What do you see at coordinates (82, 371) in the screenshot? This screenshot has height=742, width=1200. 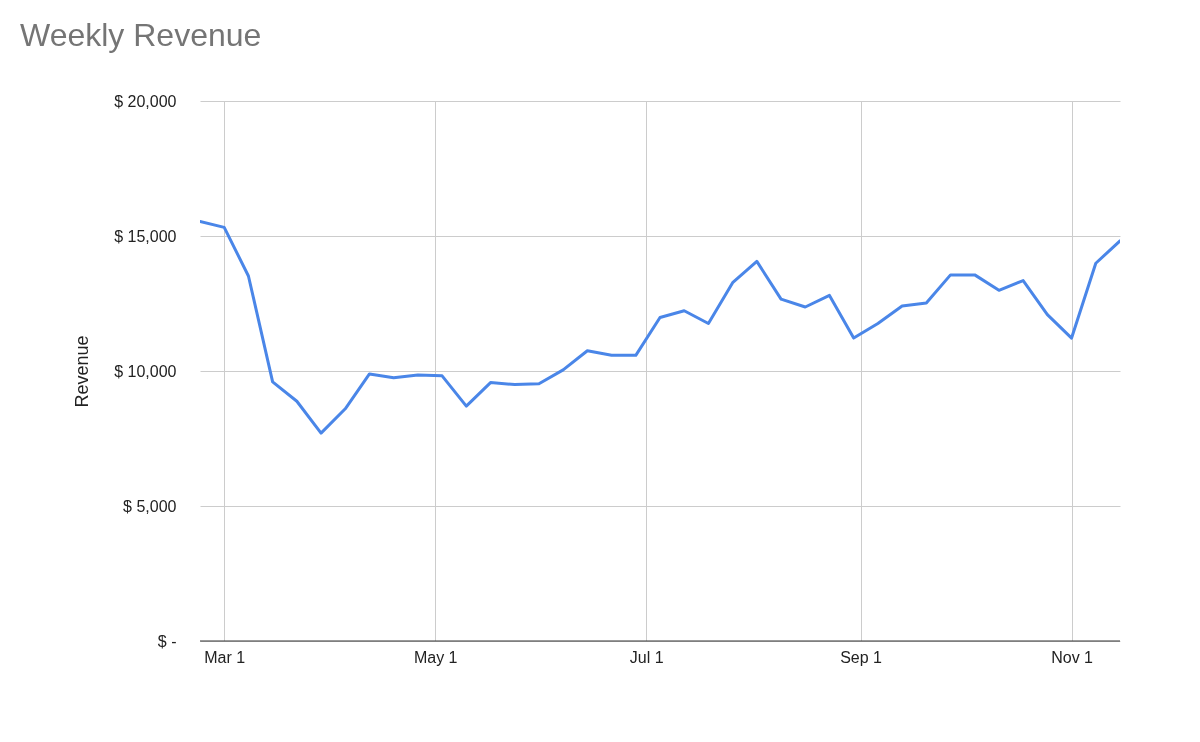 I see `y-axis-title: Revenue` at bounding box center [82, 371].